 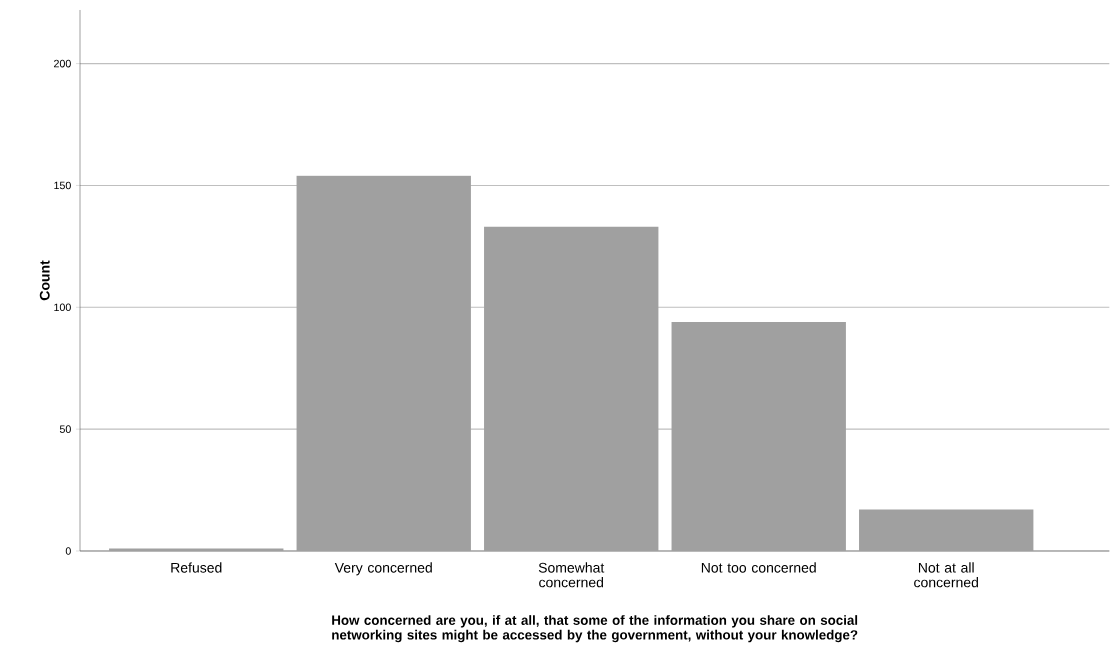 What do you see at coordinates (595, 629) in the screenshot?
I see `x-axis-title: How concerned are you, if at all, that some of the information you share on social networking sites might be accessed by the government, without your knowledge?` at bounding box center [595, 629].